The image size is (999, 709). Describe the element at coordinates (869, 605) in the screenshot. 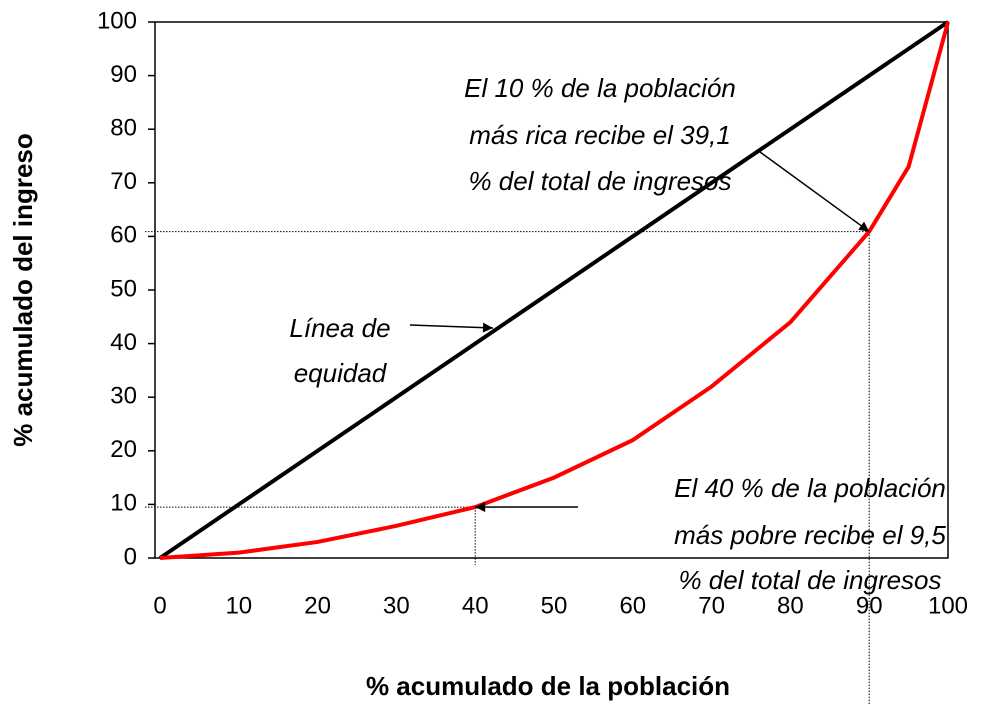

I see `x-tick-label: 90` at that location.